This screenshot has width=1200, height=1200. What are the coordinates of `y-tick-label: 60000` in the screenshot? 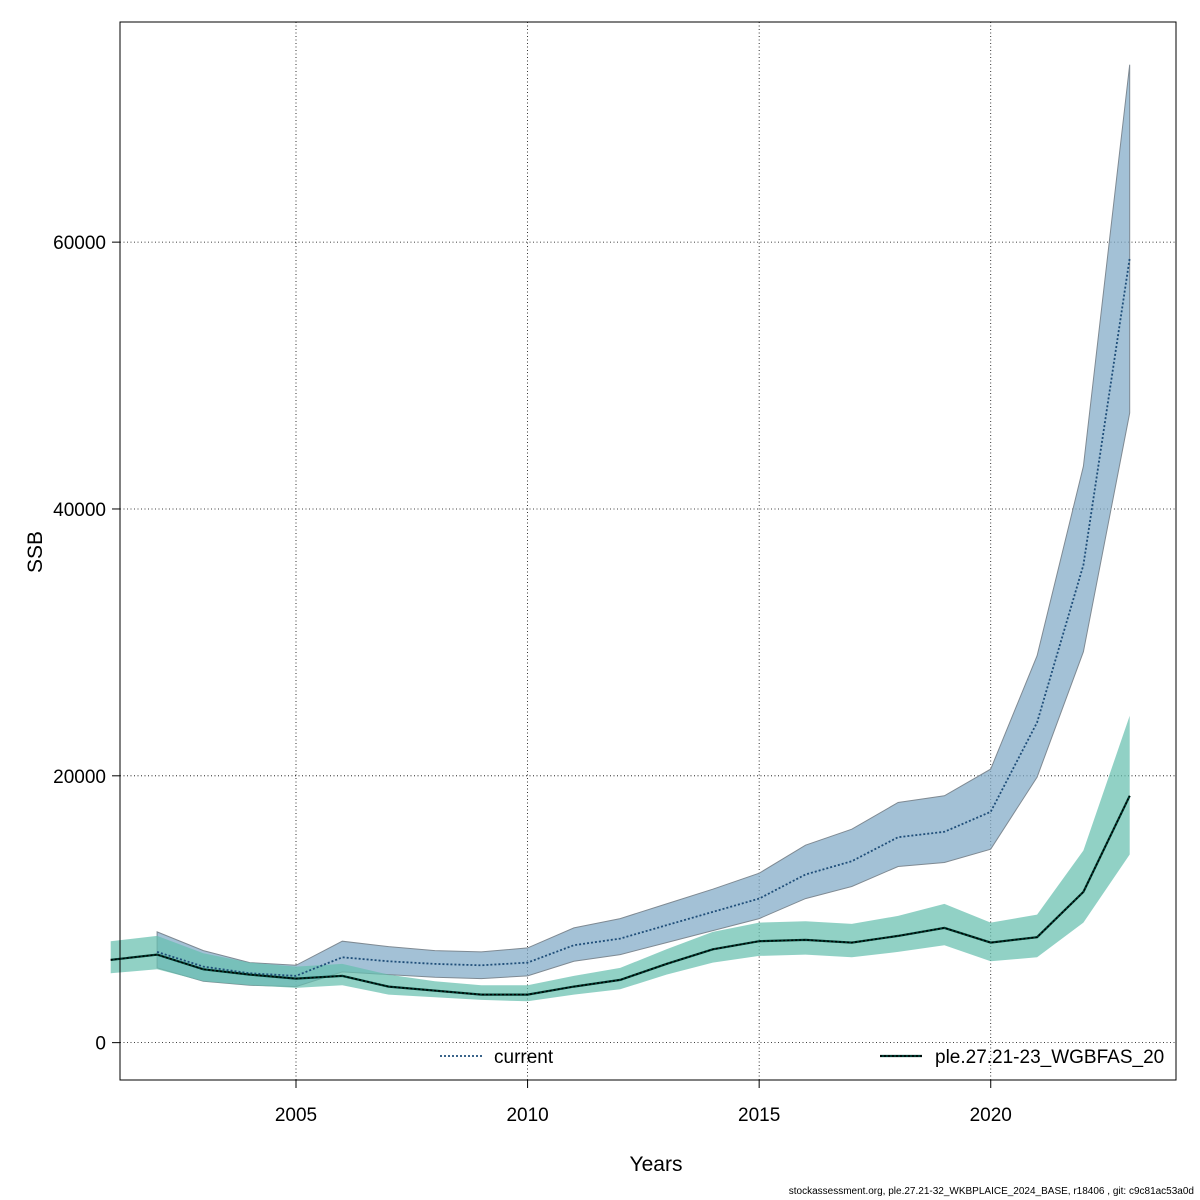 It's located at (79, 243).